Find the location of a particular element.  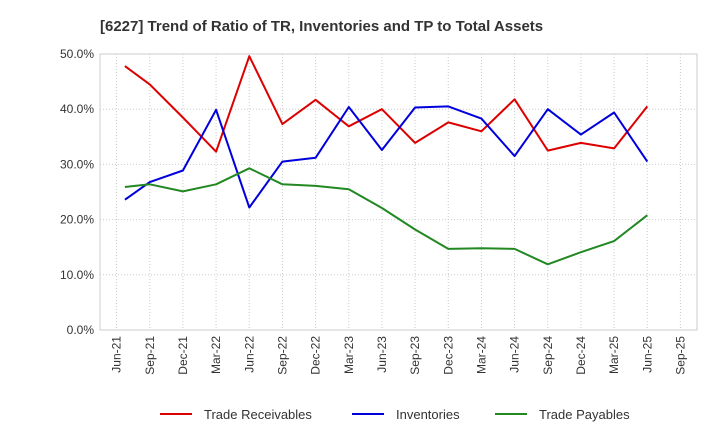

y-tick-label: 0.0% is located at coordinates (81, 330).